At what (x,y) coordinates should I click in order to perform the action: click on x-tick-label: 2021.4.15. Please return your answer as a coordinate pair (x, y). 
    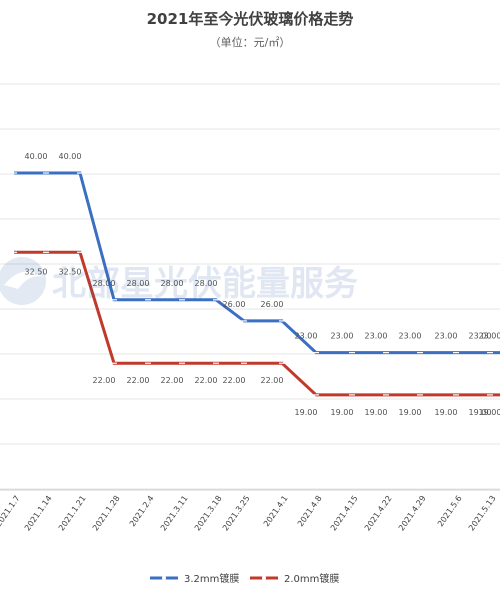
    Looking at the image, I should click on (344, 513).